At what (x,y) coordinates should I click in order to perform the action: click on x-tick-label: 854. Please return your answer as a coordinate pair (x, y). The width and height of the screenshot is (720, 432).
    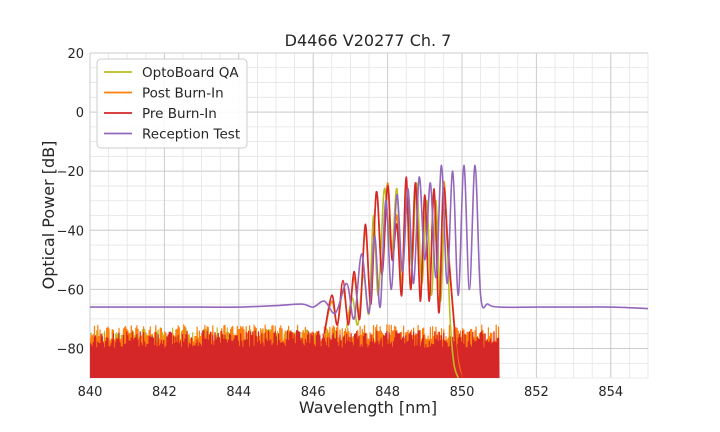
    Looking at the image, I should click on (610, 392).